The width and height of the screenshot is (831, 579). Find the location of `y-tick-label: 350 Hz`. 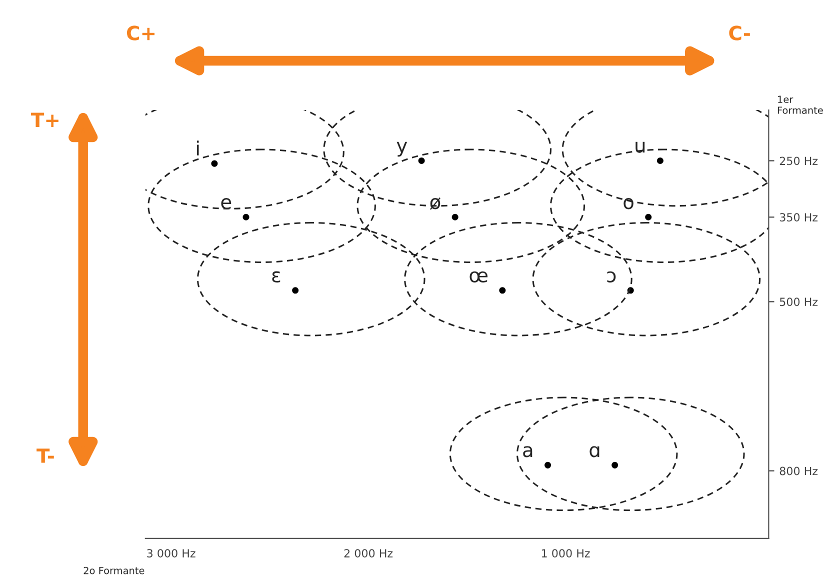

y-tick-label: 350 Hz is located at coordinates (799, 217).